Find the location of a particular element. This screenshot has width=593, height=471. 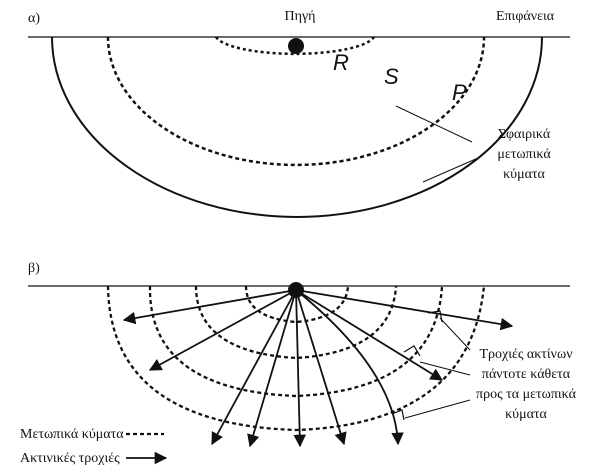

note: Σφαιρικά is located at coordinates (524, 134).